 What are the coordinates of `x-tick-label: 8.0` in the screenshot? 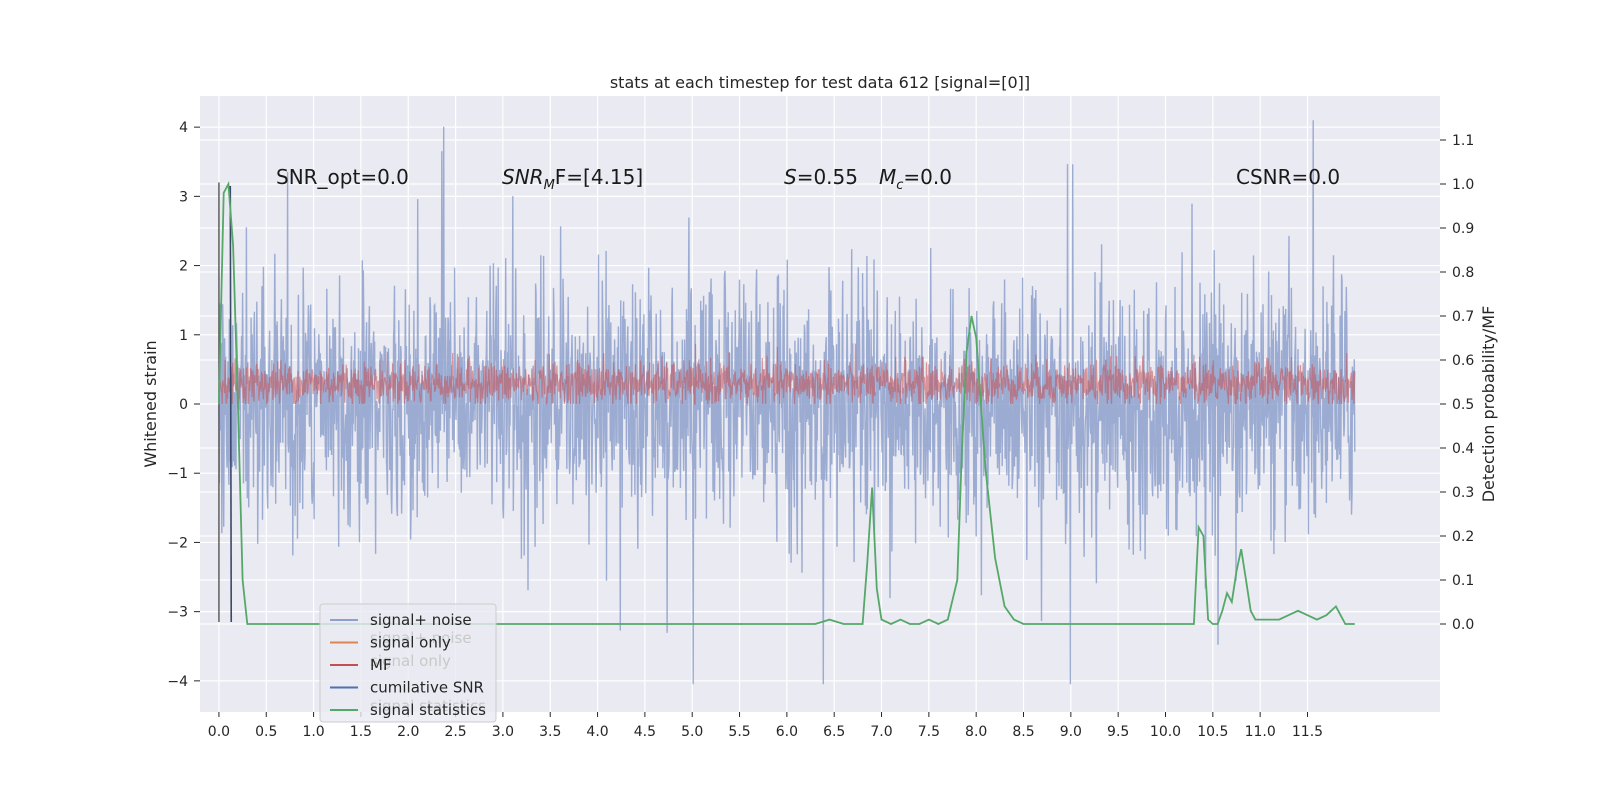 It's located at (976, 732).